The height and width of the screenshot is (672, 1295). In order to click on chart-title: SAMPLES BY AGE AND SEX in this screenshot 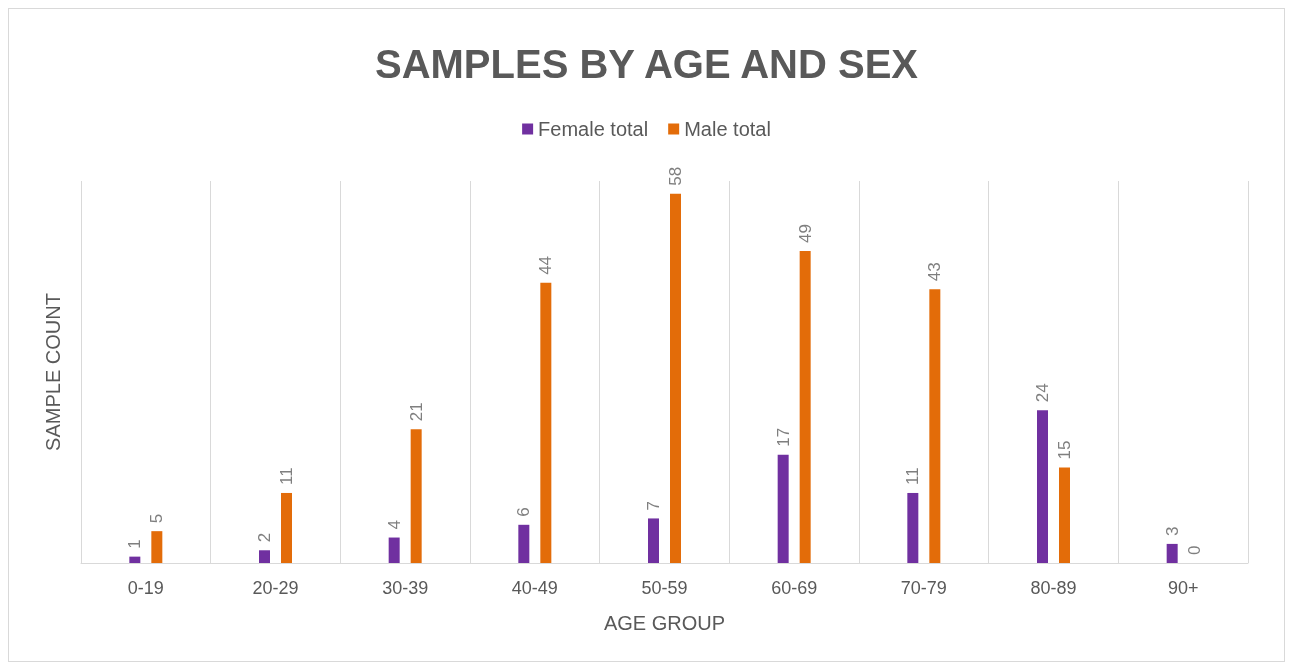, I will do `click(646, 64)`.